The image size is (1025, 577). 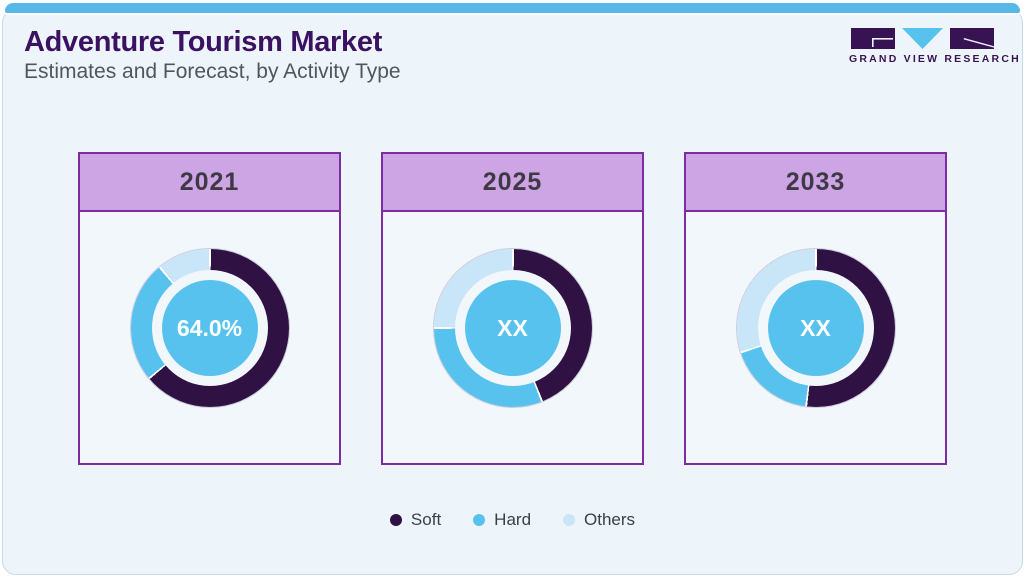 I want to click on donut-center: 64.0%, so click(x=209, y=328).